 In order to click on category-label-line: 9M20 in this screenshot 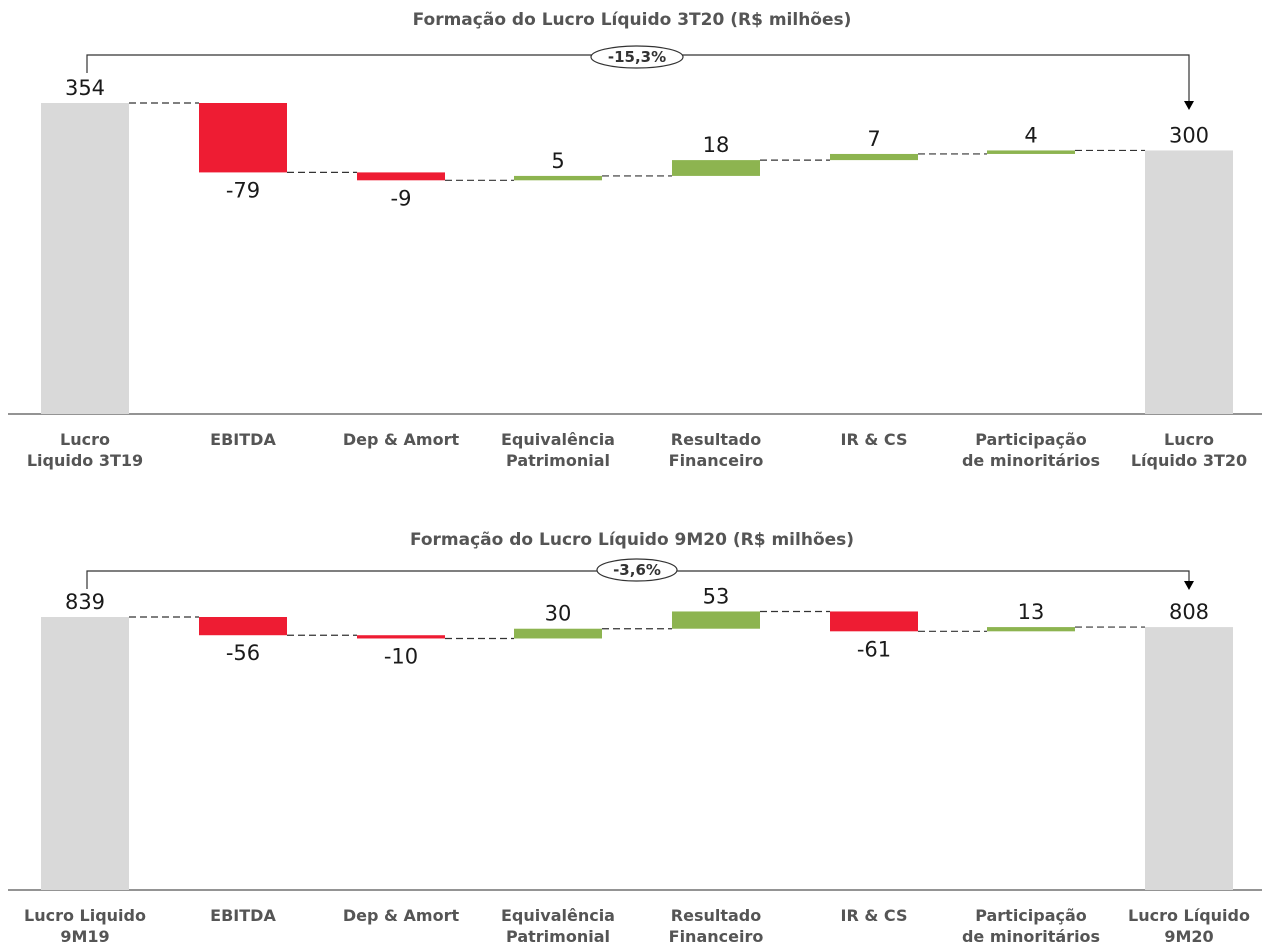, I will do `click(1188, 936)`.